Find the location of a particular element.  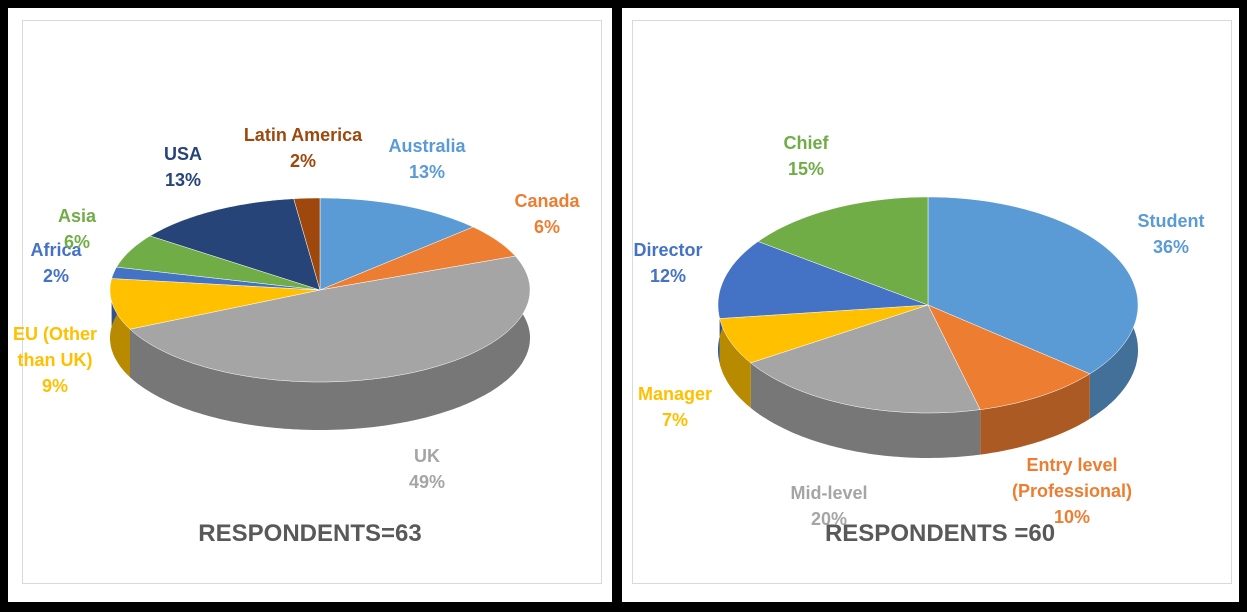

chart-title: RESPONDENTS =60 is located at coordinates (940, 533).